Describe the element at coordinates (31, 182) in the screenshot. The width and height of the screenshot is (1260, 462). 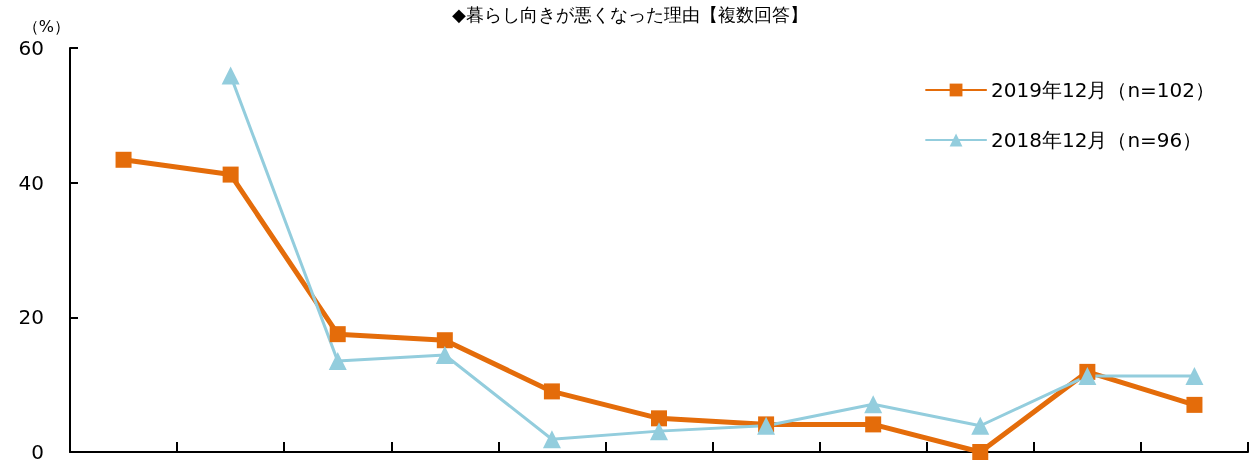
I see `y-tick-label: 40` at that location.